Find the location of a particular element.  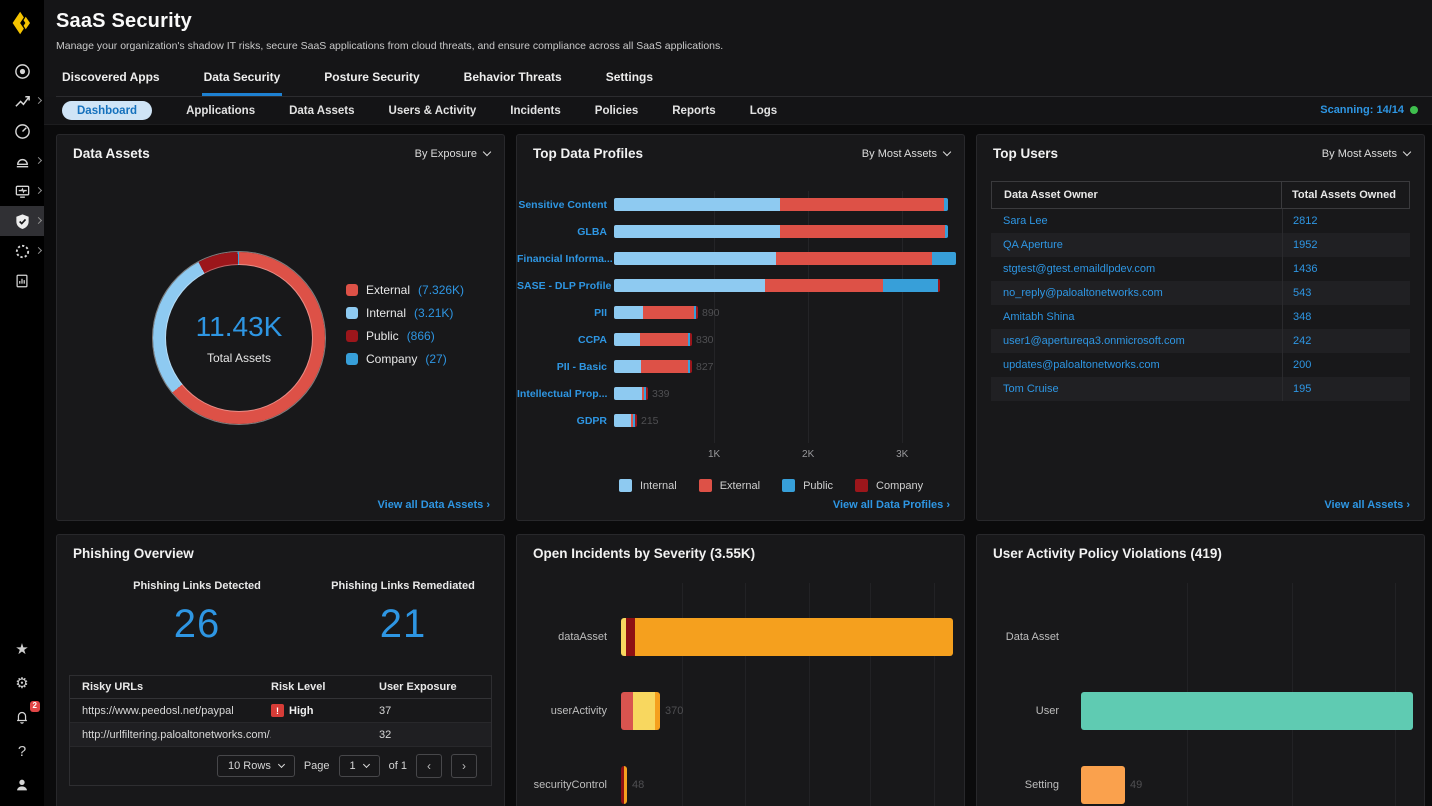

reports-icon is located at coordinates (22, 281).